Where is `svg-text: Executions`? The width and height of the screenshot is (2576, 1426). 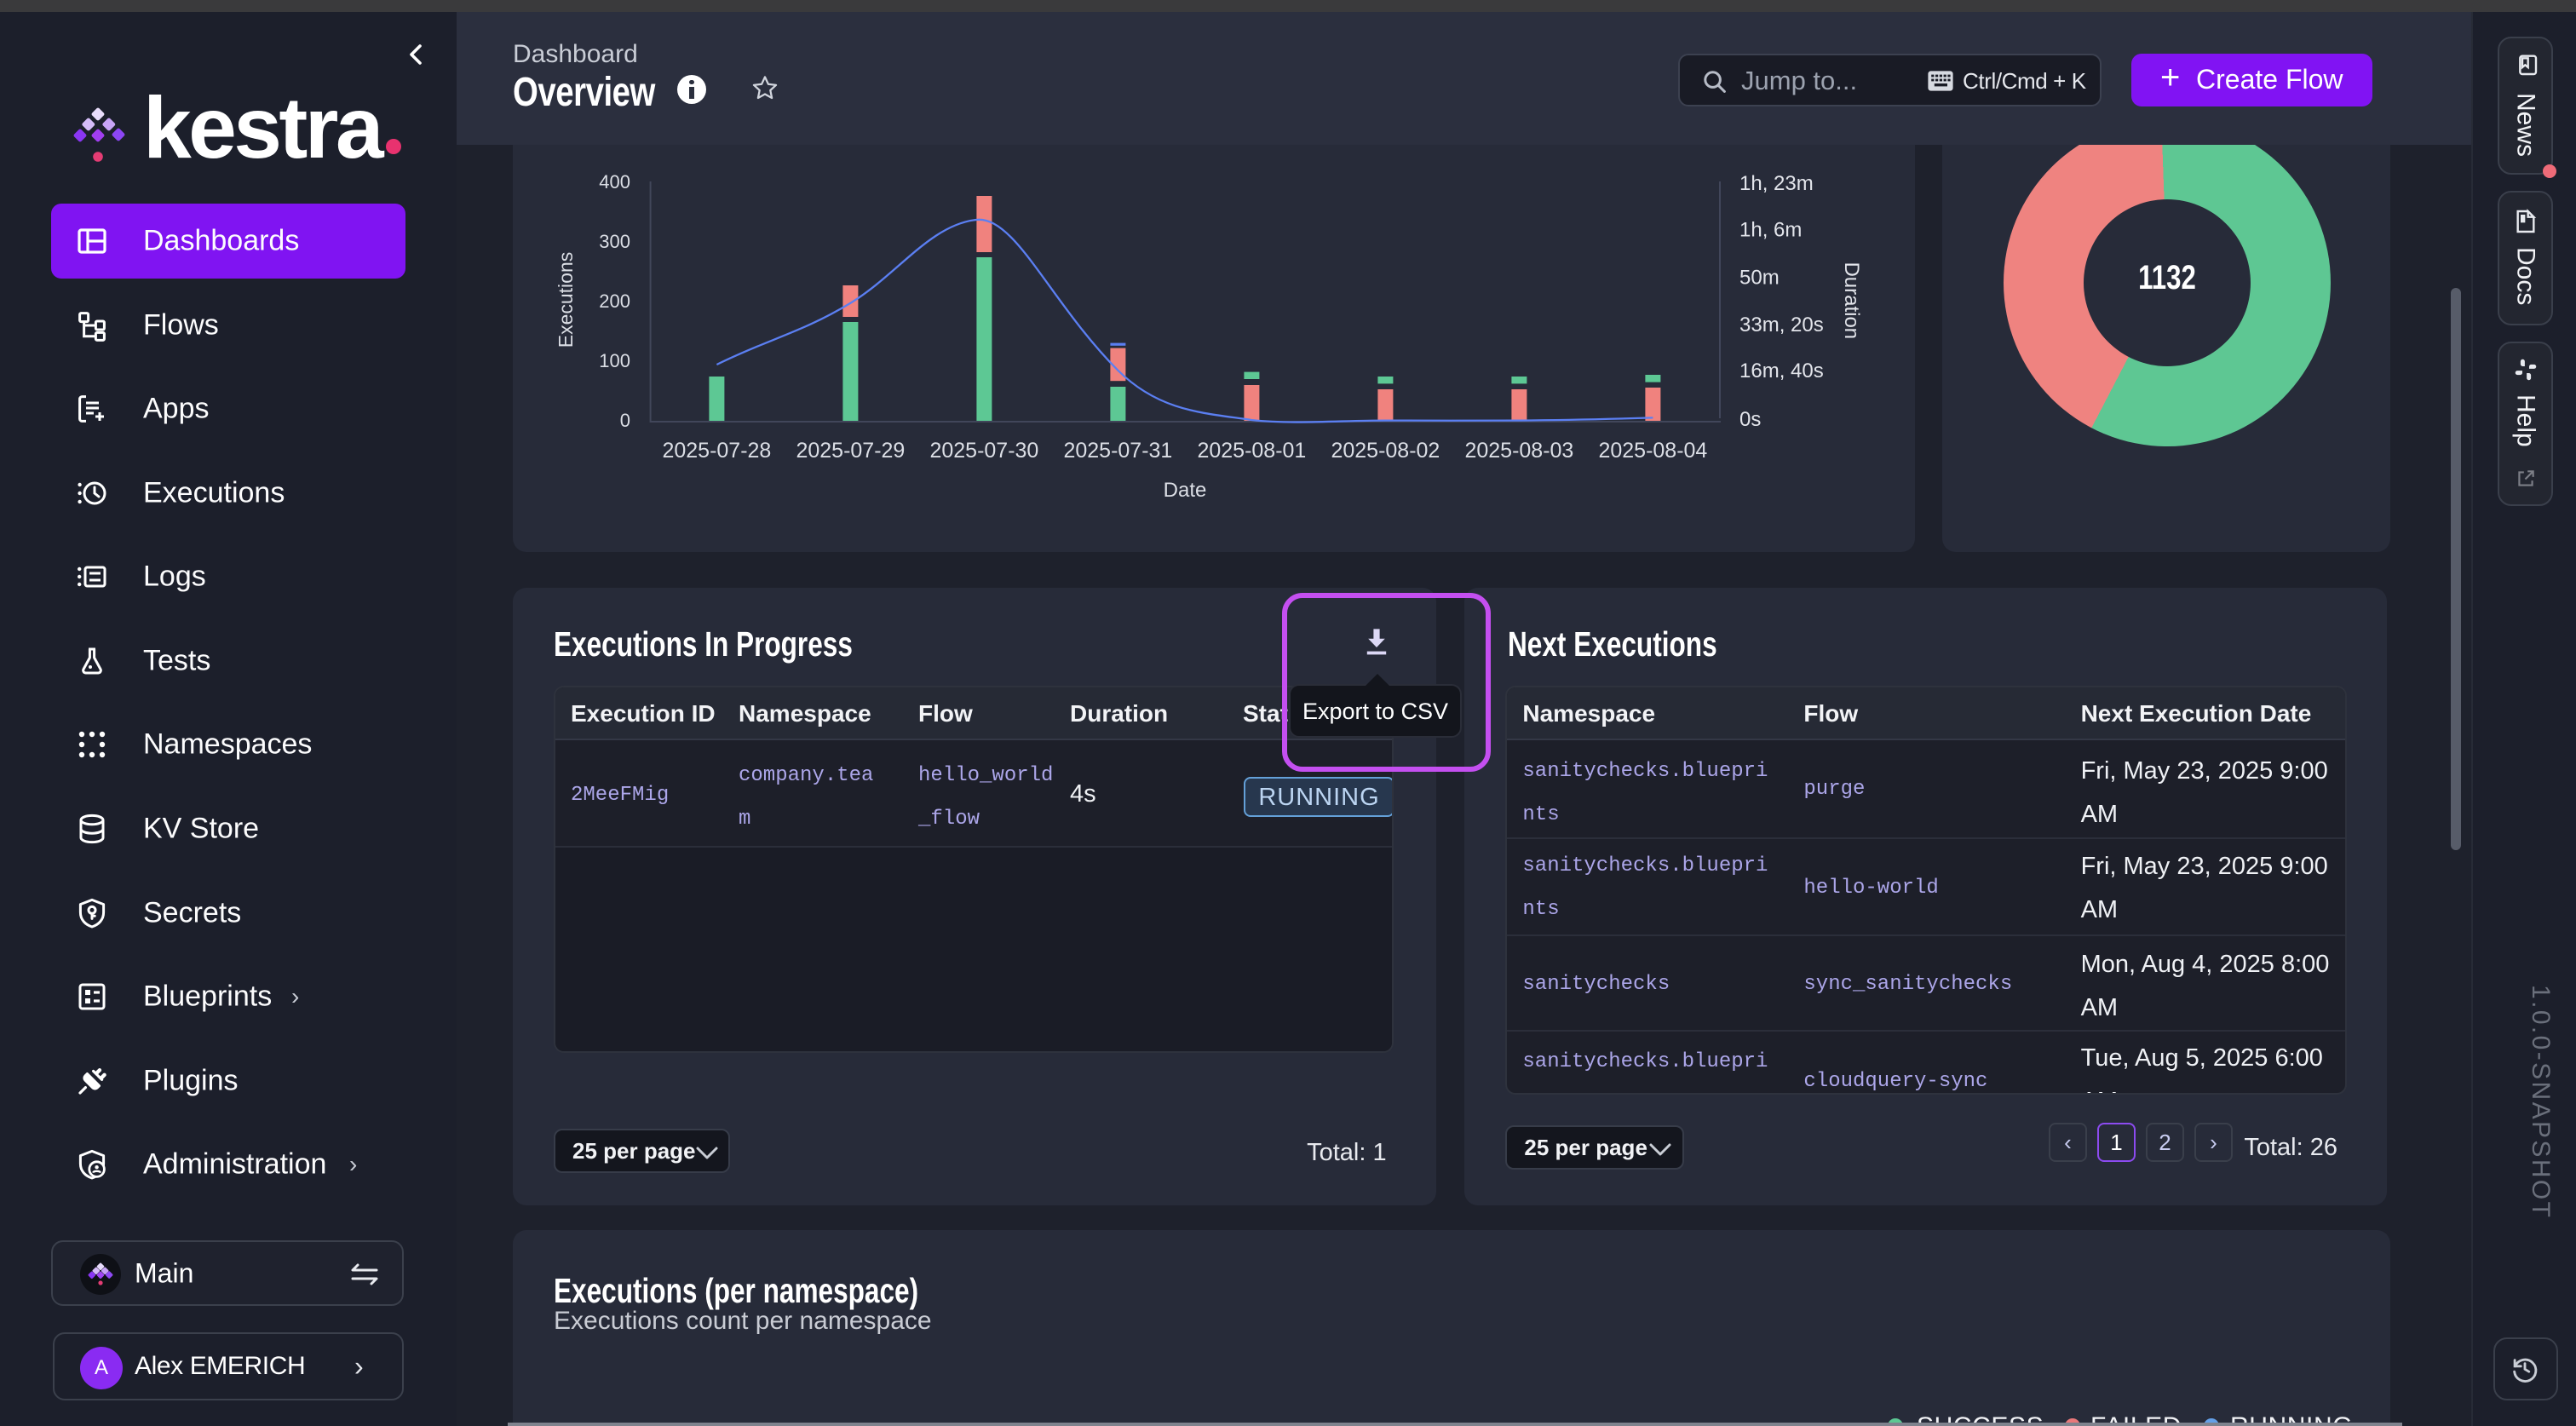
svg-text: Executions is located at coordinates (566, 300).